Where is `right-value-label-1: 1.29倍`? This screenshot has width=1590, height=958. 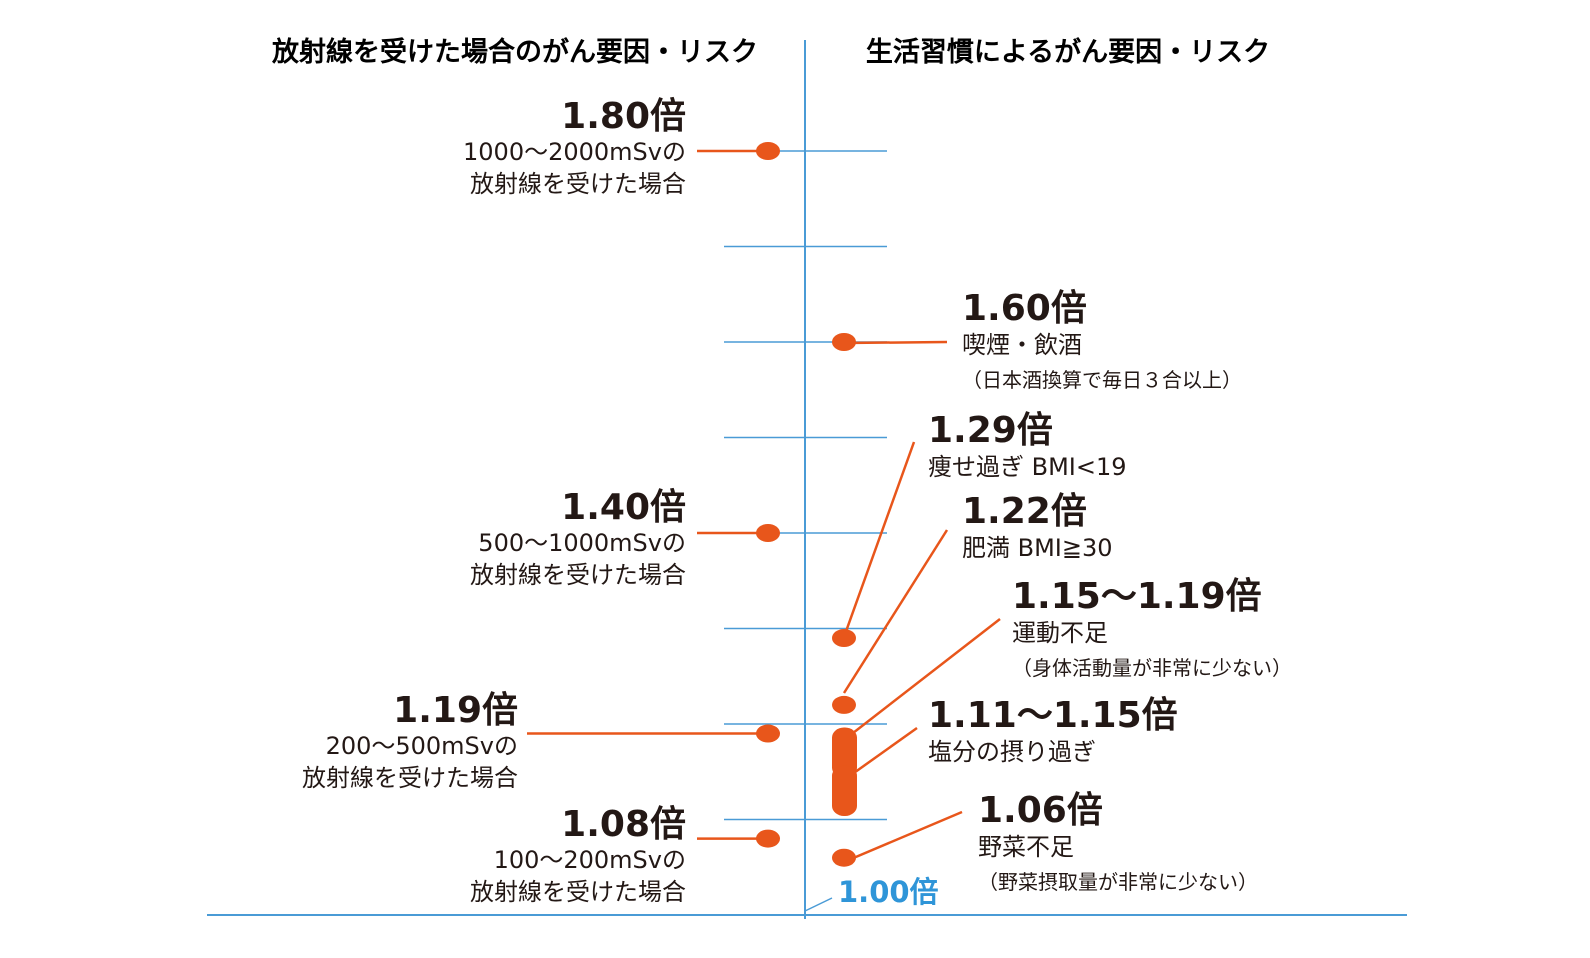 right-value-label-1: 1.29倍 is located at coordinates (990, 430).